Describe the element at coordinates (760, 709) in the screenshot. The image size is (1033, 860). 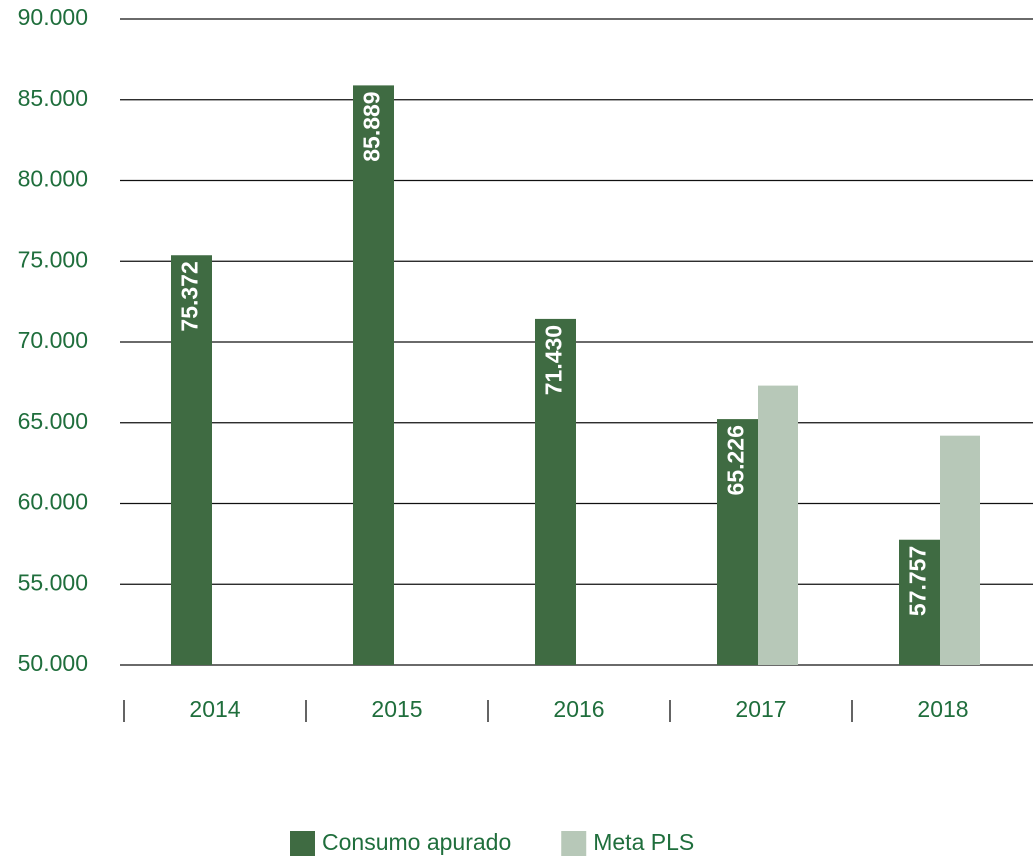
I see `x-tick-label: 2017` at that location.